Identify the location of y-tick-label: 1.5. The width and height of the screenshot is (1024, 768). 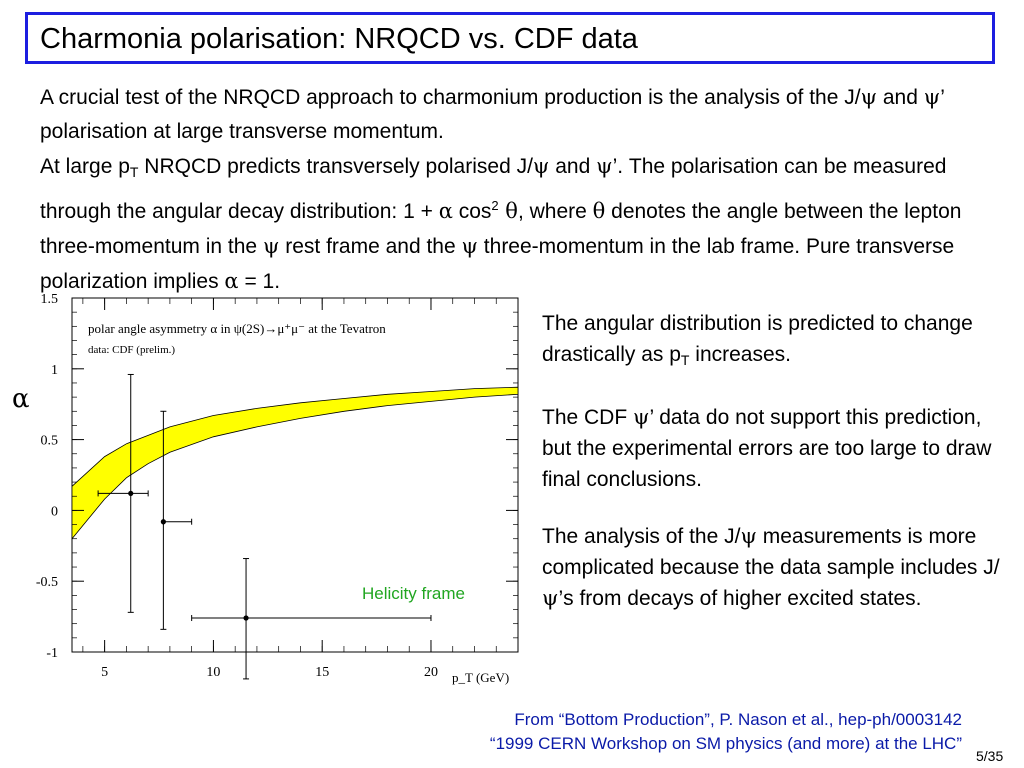
(50, 299).